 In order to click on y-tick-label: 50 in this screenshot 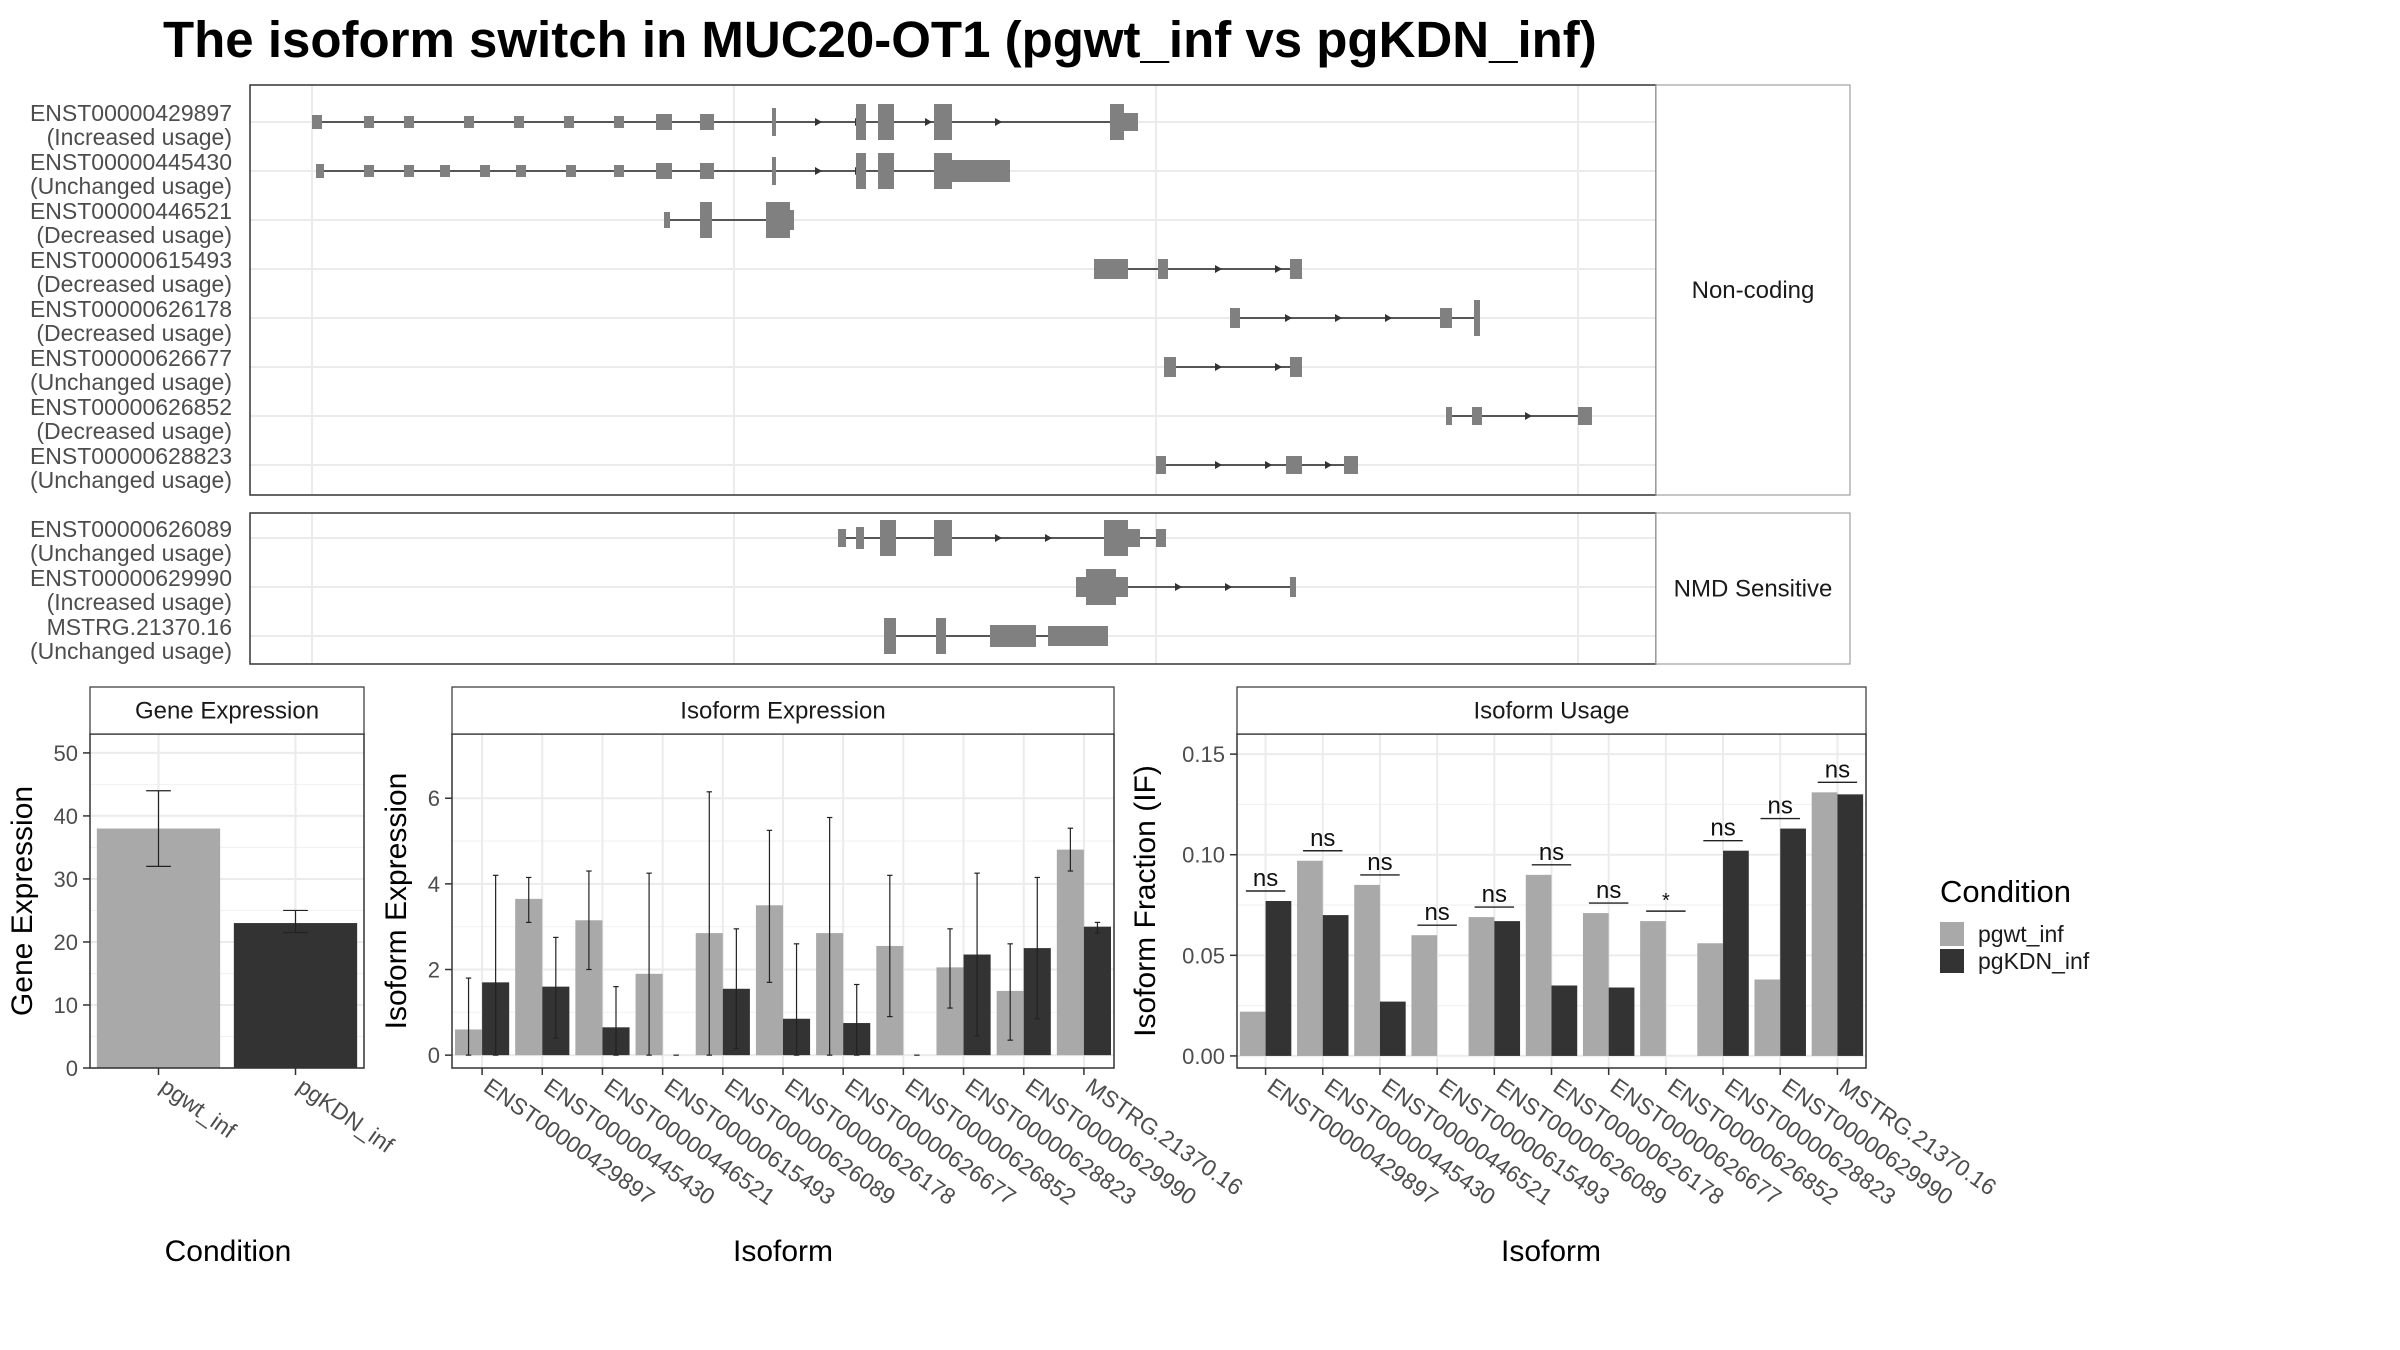, I will do `click(66, 753)`.